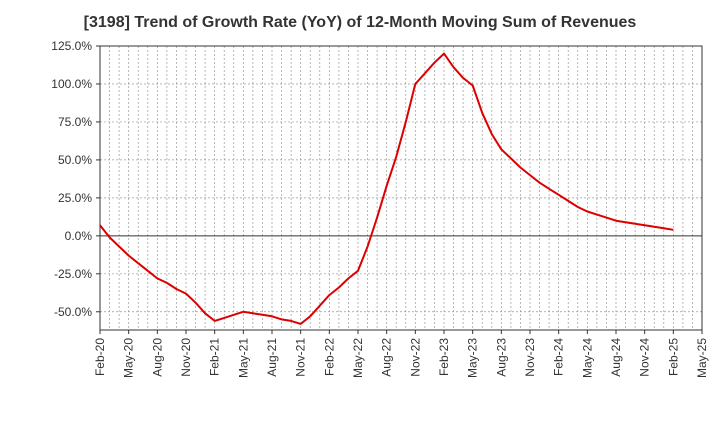  I want to click on x-tick-label: Aug-20, so click(157, 357).